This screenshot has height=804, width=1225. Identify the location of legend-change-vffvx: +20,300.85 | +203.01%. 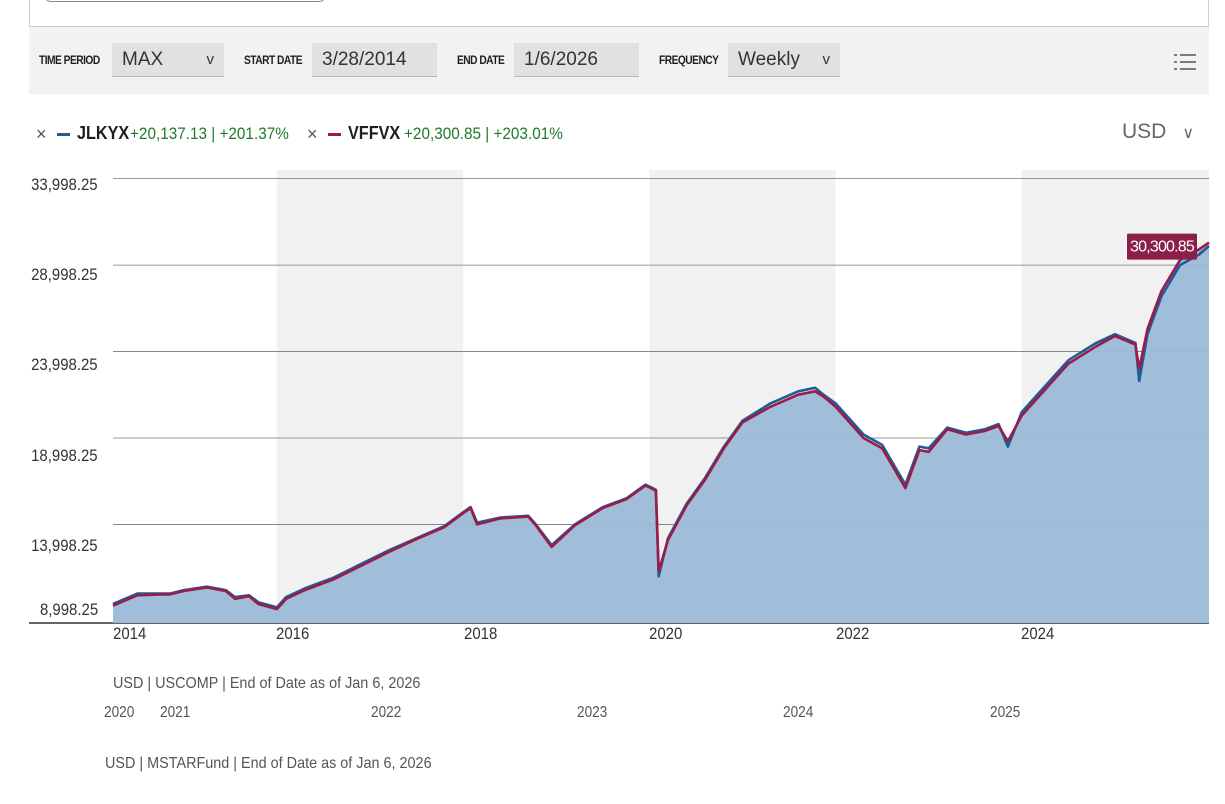
(483, 133).